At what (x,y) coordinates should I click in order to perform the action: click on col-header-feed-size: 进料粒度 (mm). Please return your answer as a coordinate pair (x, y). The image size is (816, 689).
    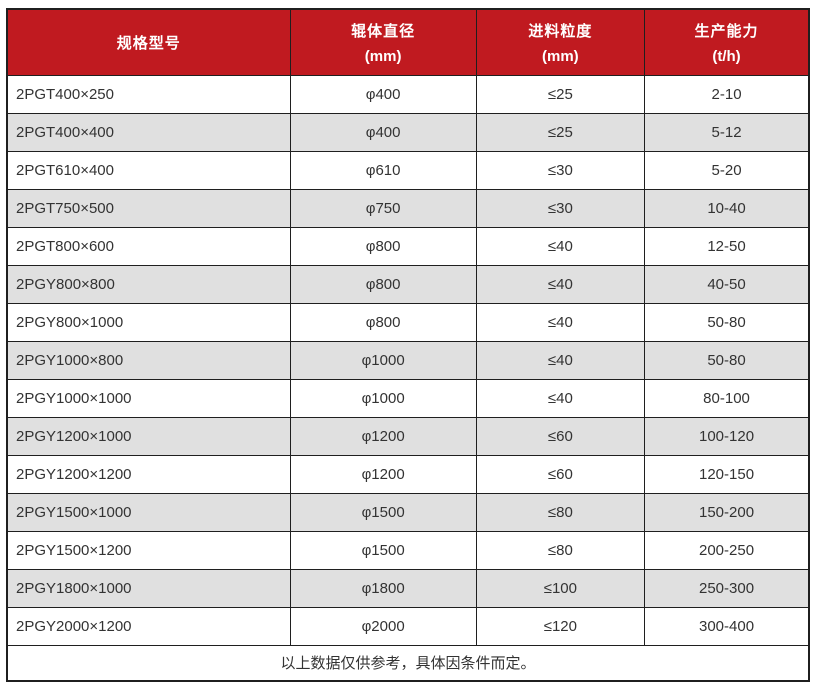
    Looking at the image, I should click on (560, 42).